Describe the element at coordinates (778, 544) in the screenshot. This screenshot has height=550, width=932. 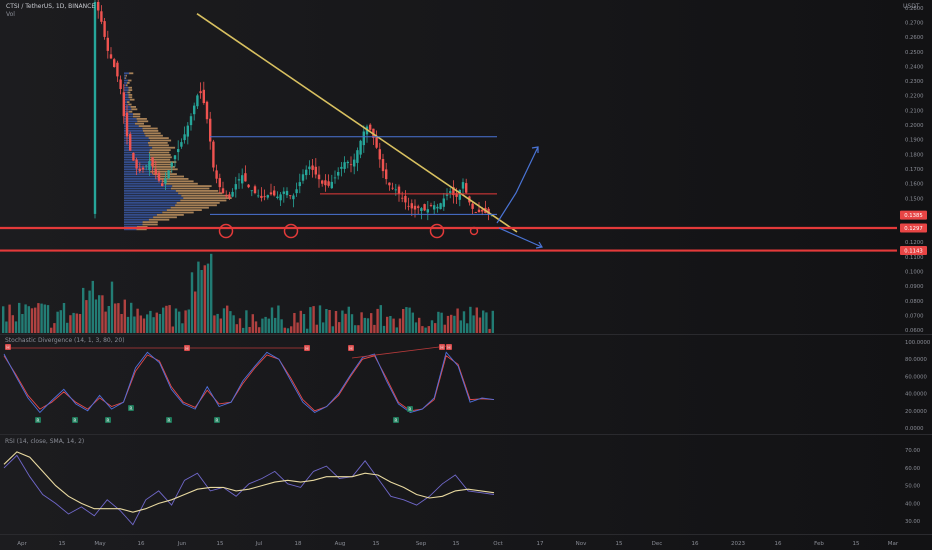
I see `time-axis-label: 16` at that location.